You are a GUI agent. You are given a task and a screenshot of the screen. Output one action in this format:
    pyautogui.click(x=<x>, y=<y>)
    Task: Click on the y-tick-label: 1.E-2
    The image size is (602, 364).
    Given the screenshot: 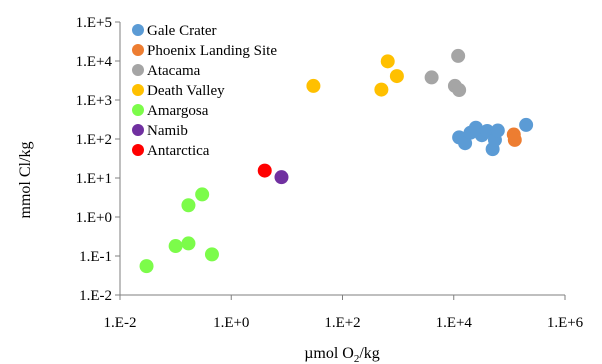 What is the action you would take?
    pyautogui.click(x=95, y=296)
    